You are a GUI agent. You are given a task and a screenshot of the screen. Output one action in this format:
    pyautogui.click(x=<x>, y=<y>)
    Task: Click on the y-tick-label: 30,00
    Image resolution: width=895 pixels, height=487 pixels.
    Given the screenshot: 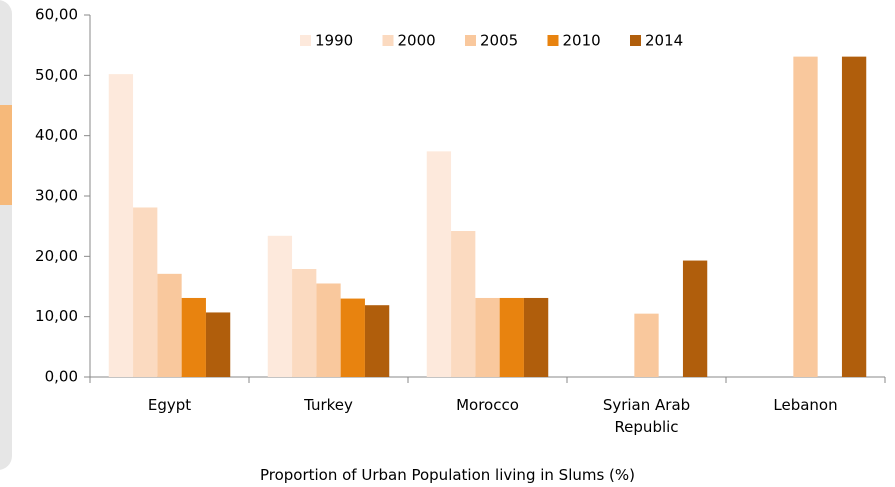 What is the action you would take?
    pyautogui.click(x=56, y=196)
    